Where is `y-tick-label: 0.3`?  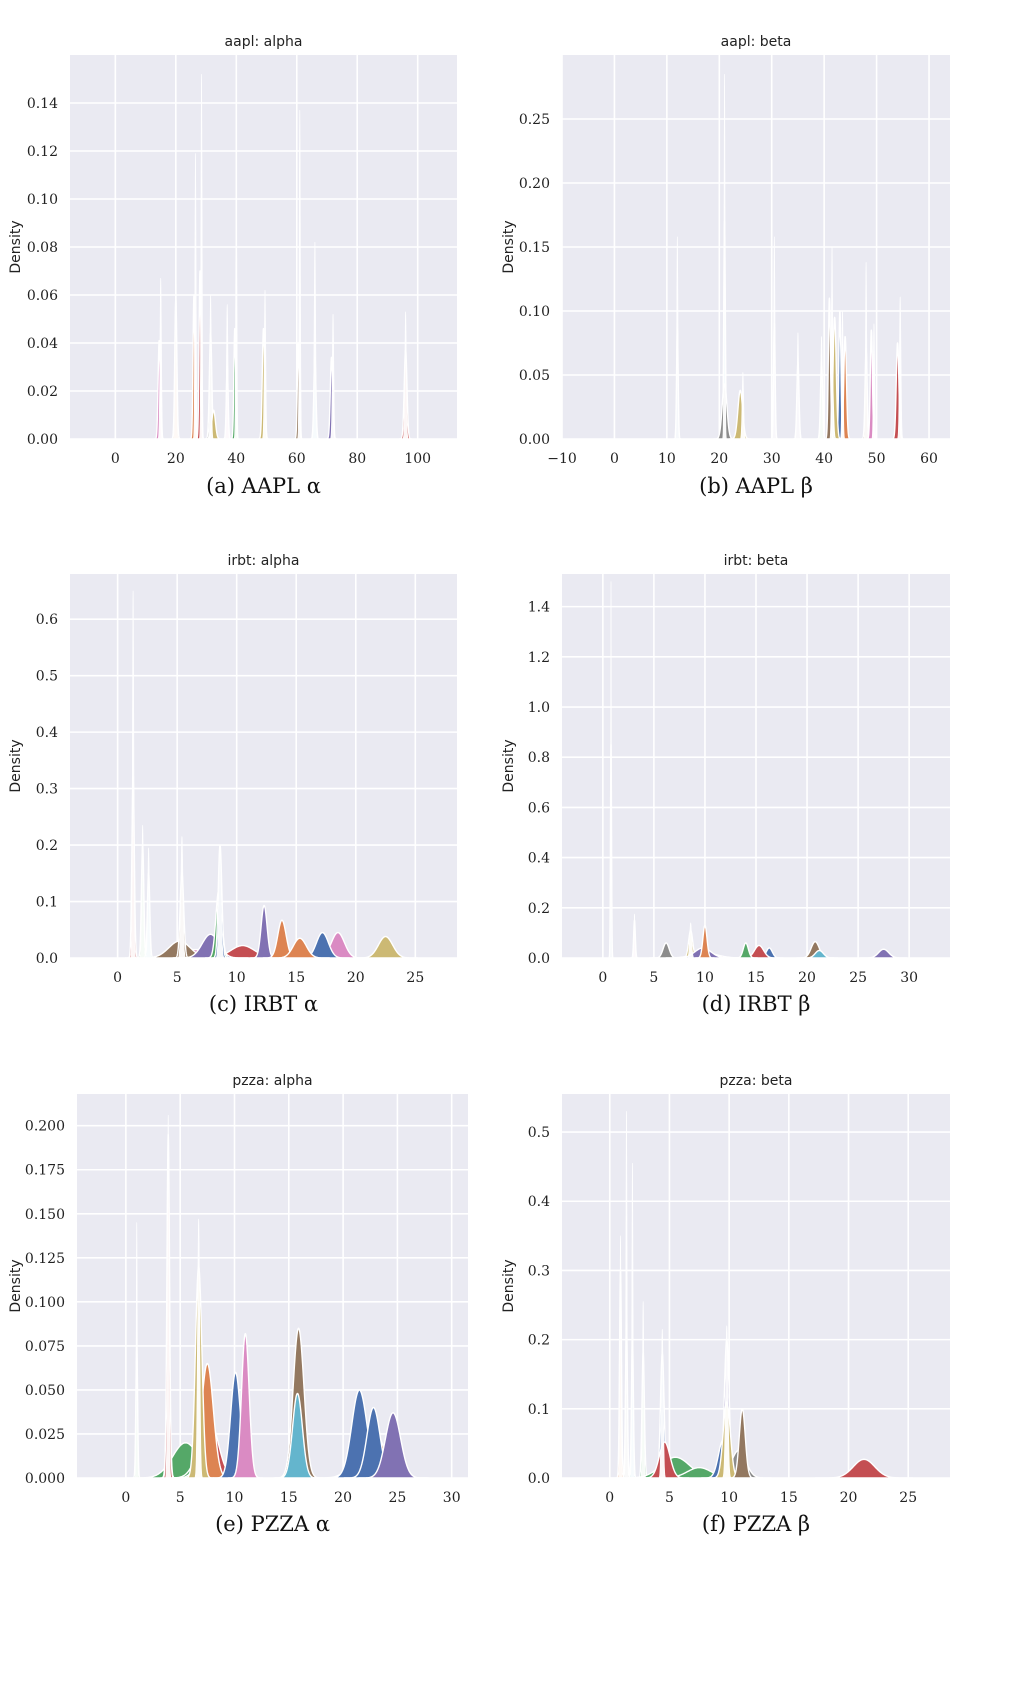 y-tick-label: 0.3 is located at coordinates (47, 790).